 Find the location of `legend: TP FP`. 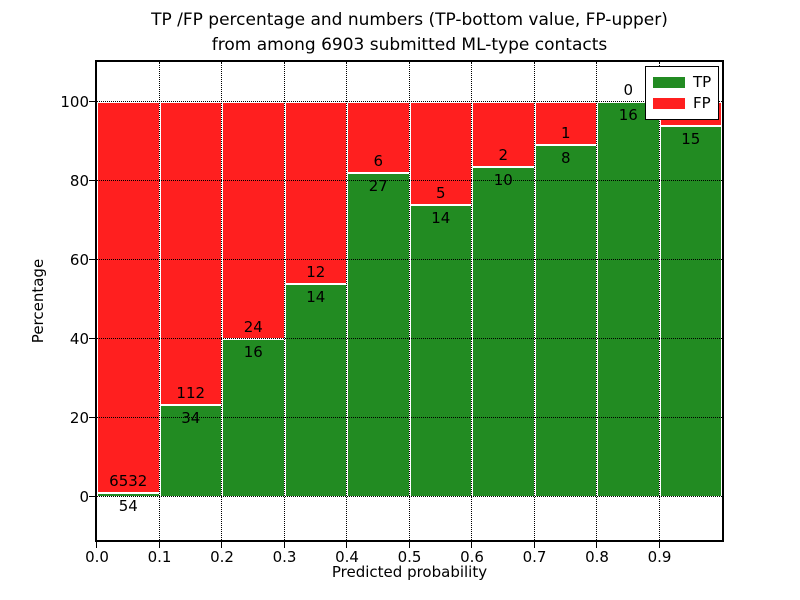

legend: TP FP is located at coordinates (682, 93).